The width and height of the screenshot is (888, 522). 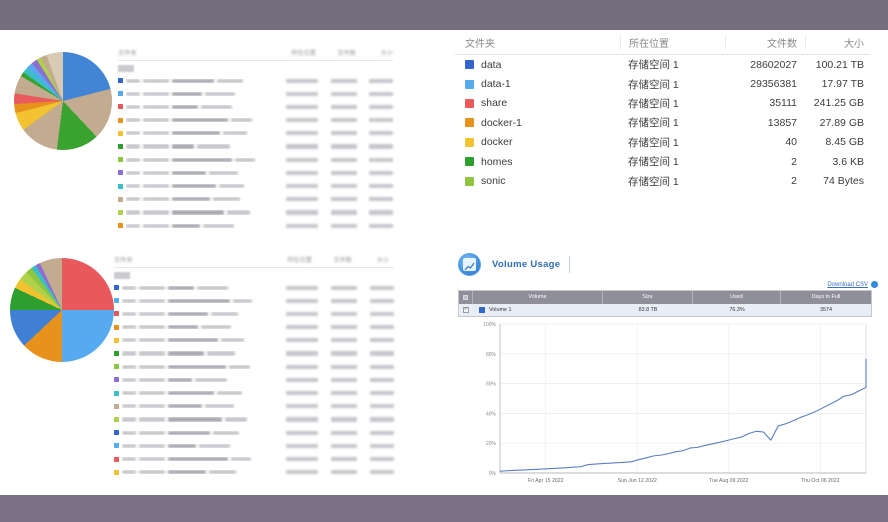 I want to click on cell-file-count: 29356381, so click(x=773, y=84).